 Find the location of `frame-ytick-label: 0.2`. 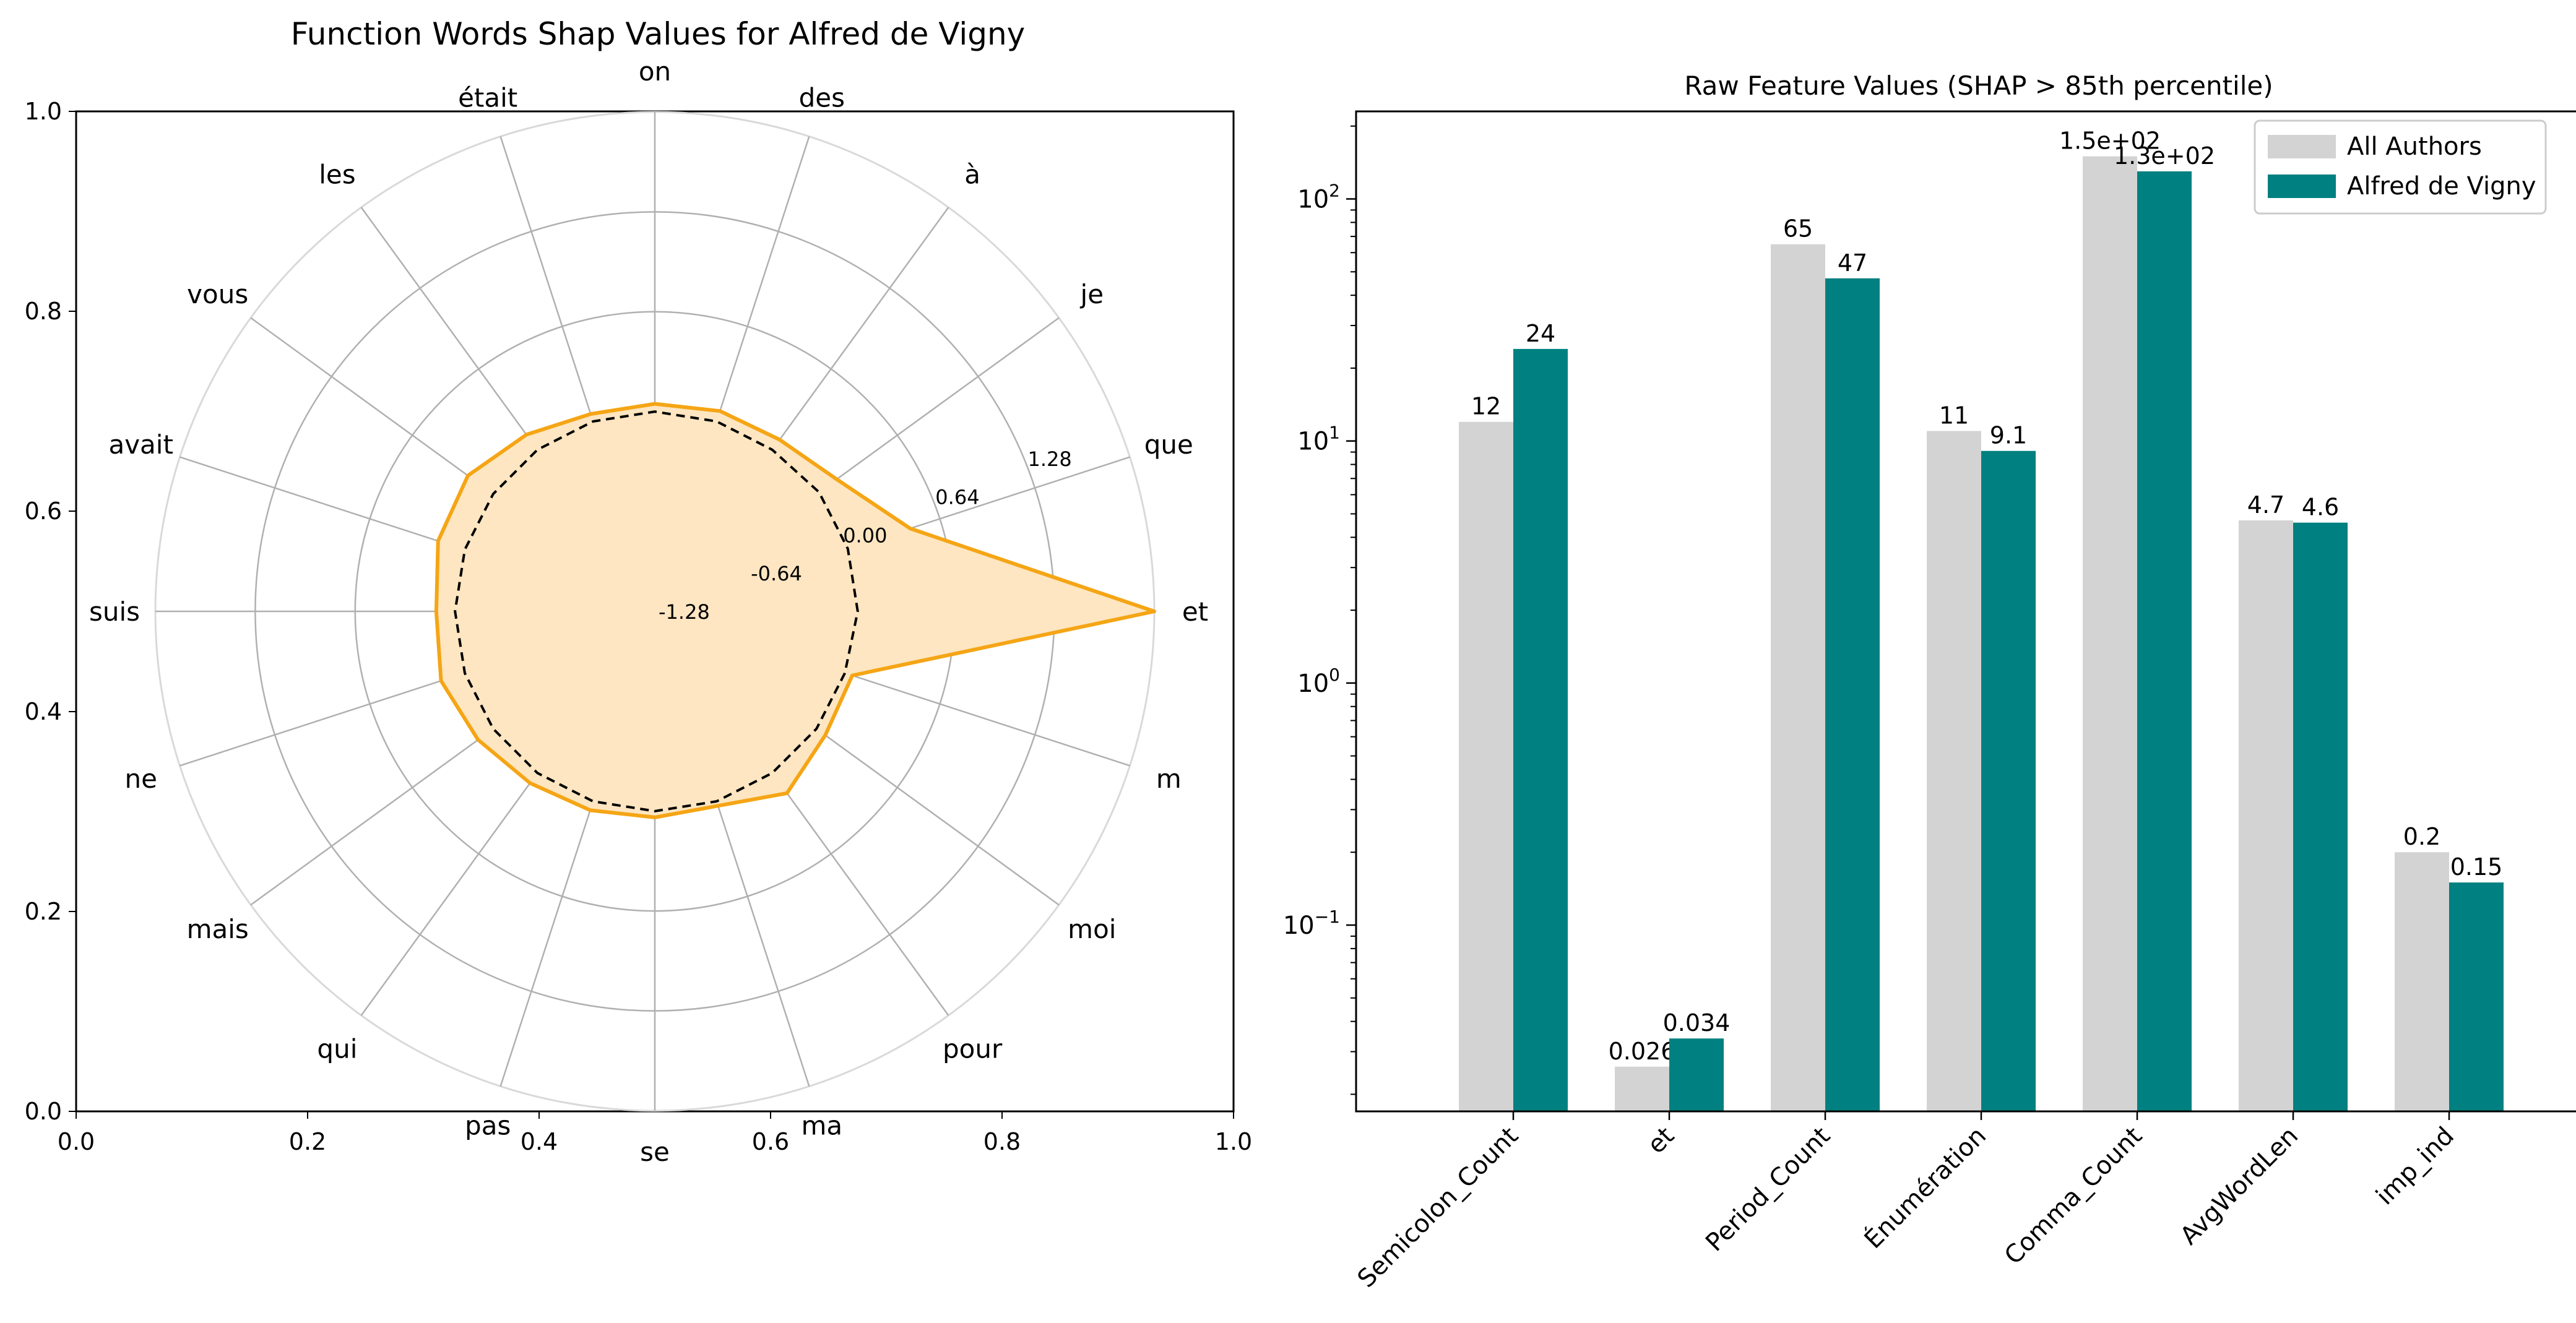

frame-ytick-label: 0.2 is located at coordinates (43, 911).